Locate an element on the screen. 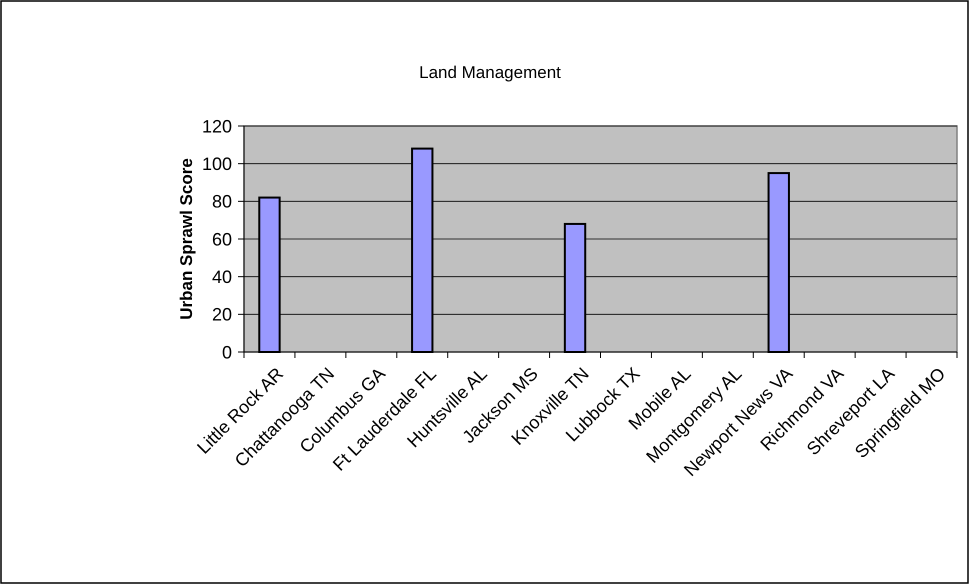 The width and height of the screenshot is (969, 584). y-tick-label: 100 is located at coordinates (217, 164).